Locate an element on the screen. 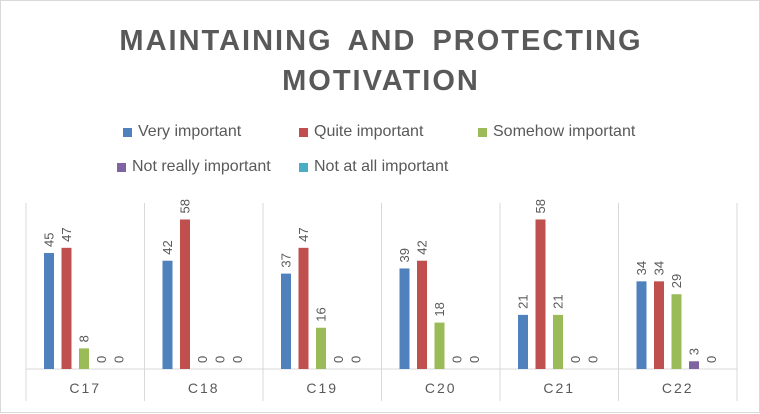 Image resolution: width=760 pixels, height=414 pixels. bar-c18-very-important is located at coordinates (167, 314).